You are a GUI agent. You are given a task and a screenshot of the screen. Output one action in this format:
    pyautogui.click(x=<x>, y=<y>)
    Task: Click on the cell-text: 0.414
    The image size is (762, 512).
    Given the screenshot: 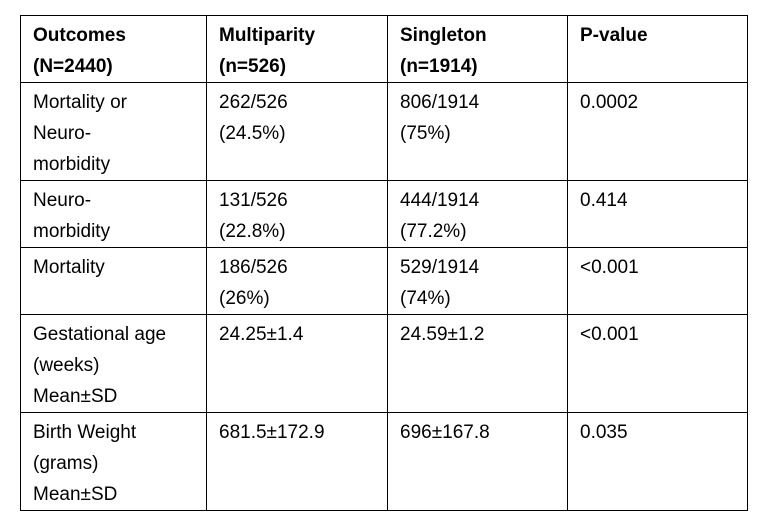 What is the action you would take?
    pyautogui.click(x=604, y=200)
    